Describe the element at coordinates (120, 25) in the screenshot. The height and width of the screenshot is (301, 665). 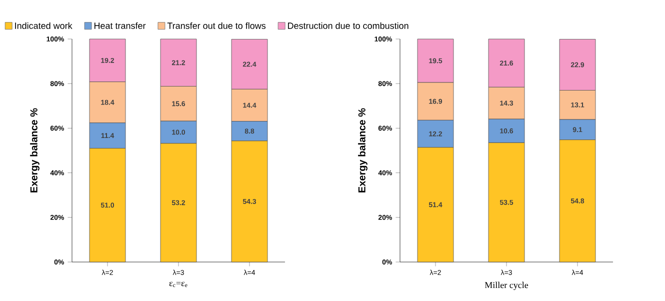
I see `legend-label: Heat transfer` at that location.